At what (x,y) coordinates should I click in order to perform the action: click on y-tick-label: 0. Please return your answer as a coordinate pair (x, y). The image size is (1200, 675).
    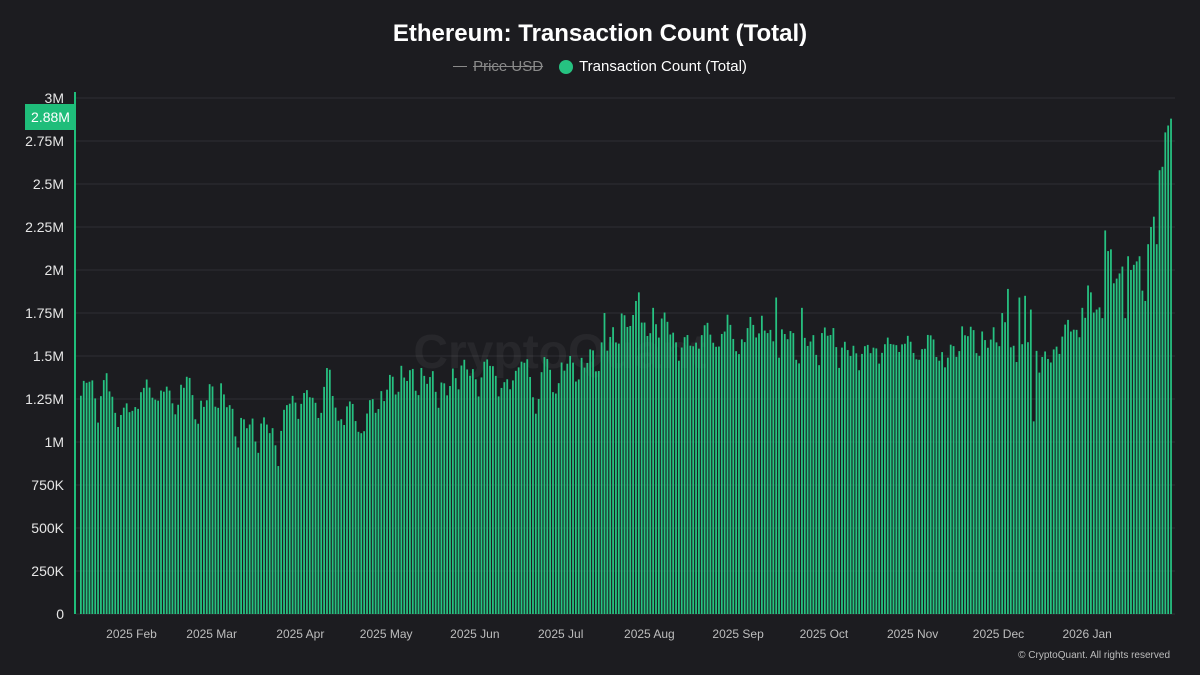
    Looking at the image, I should click on (60, 614).